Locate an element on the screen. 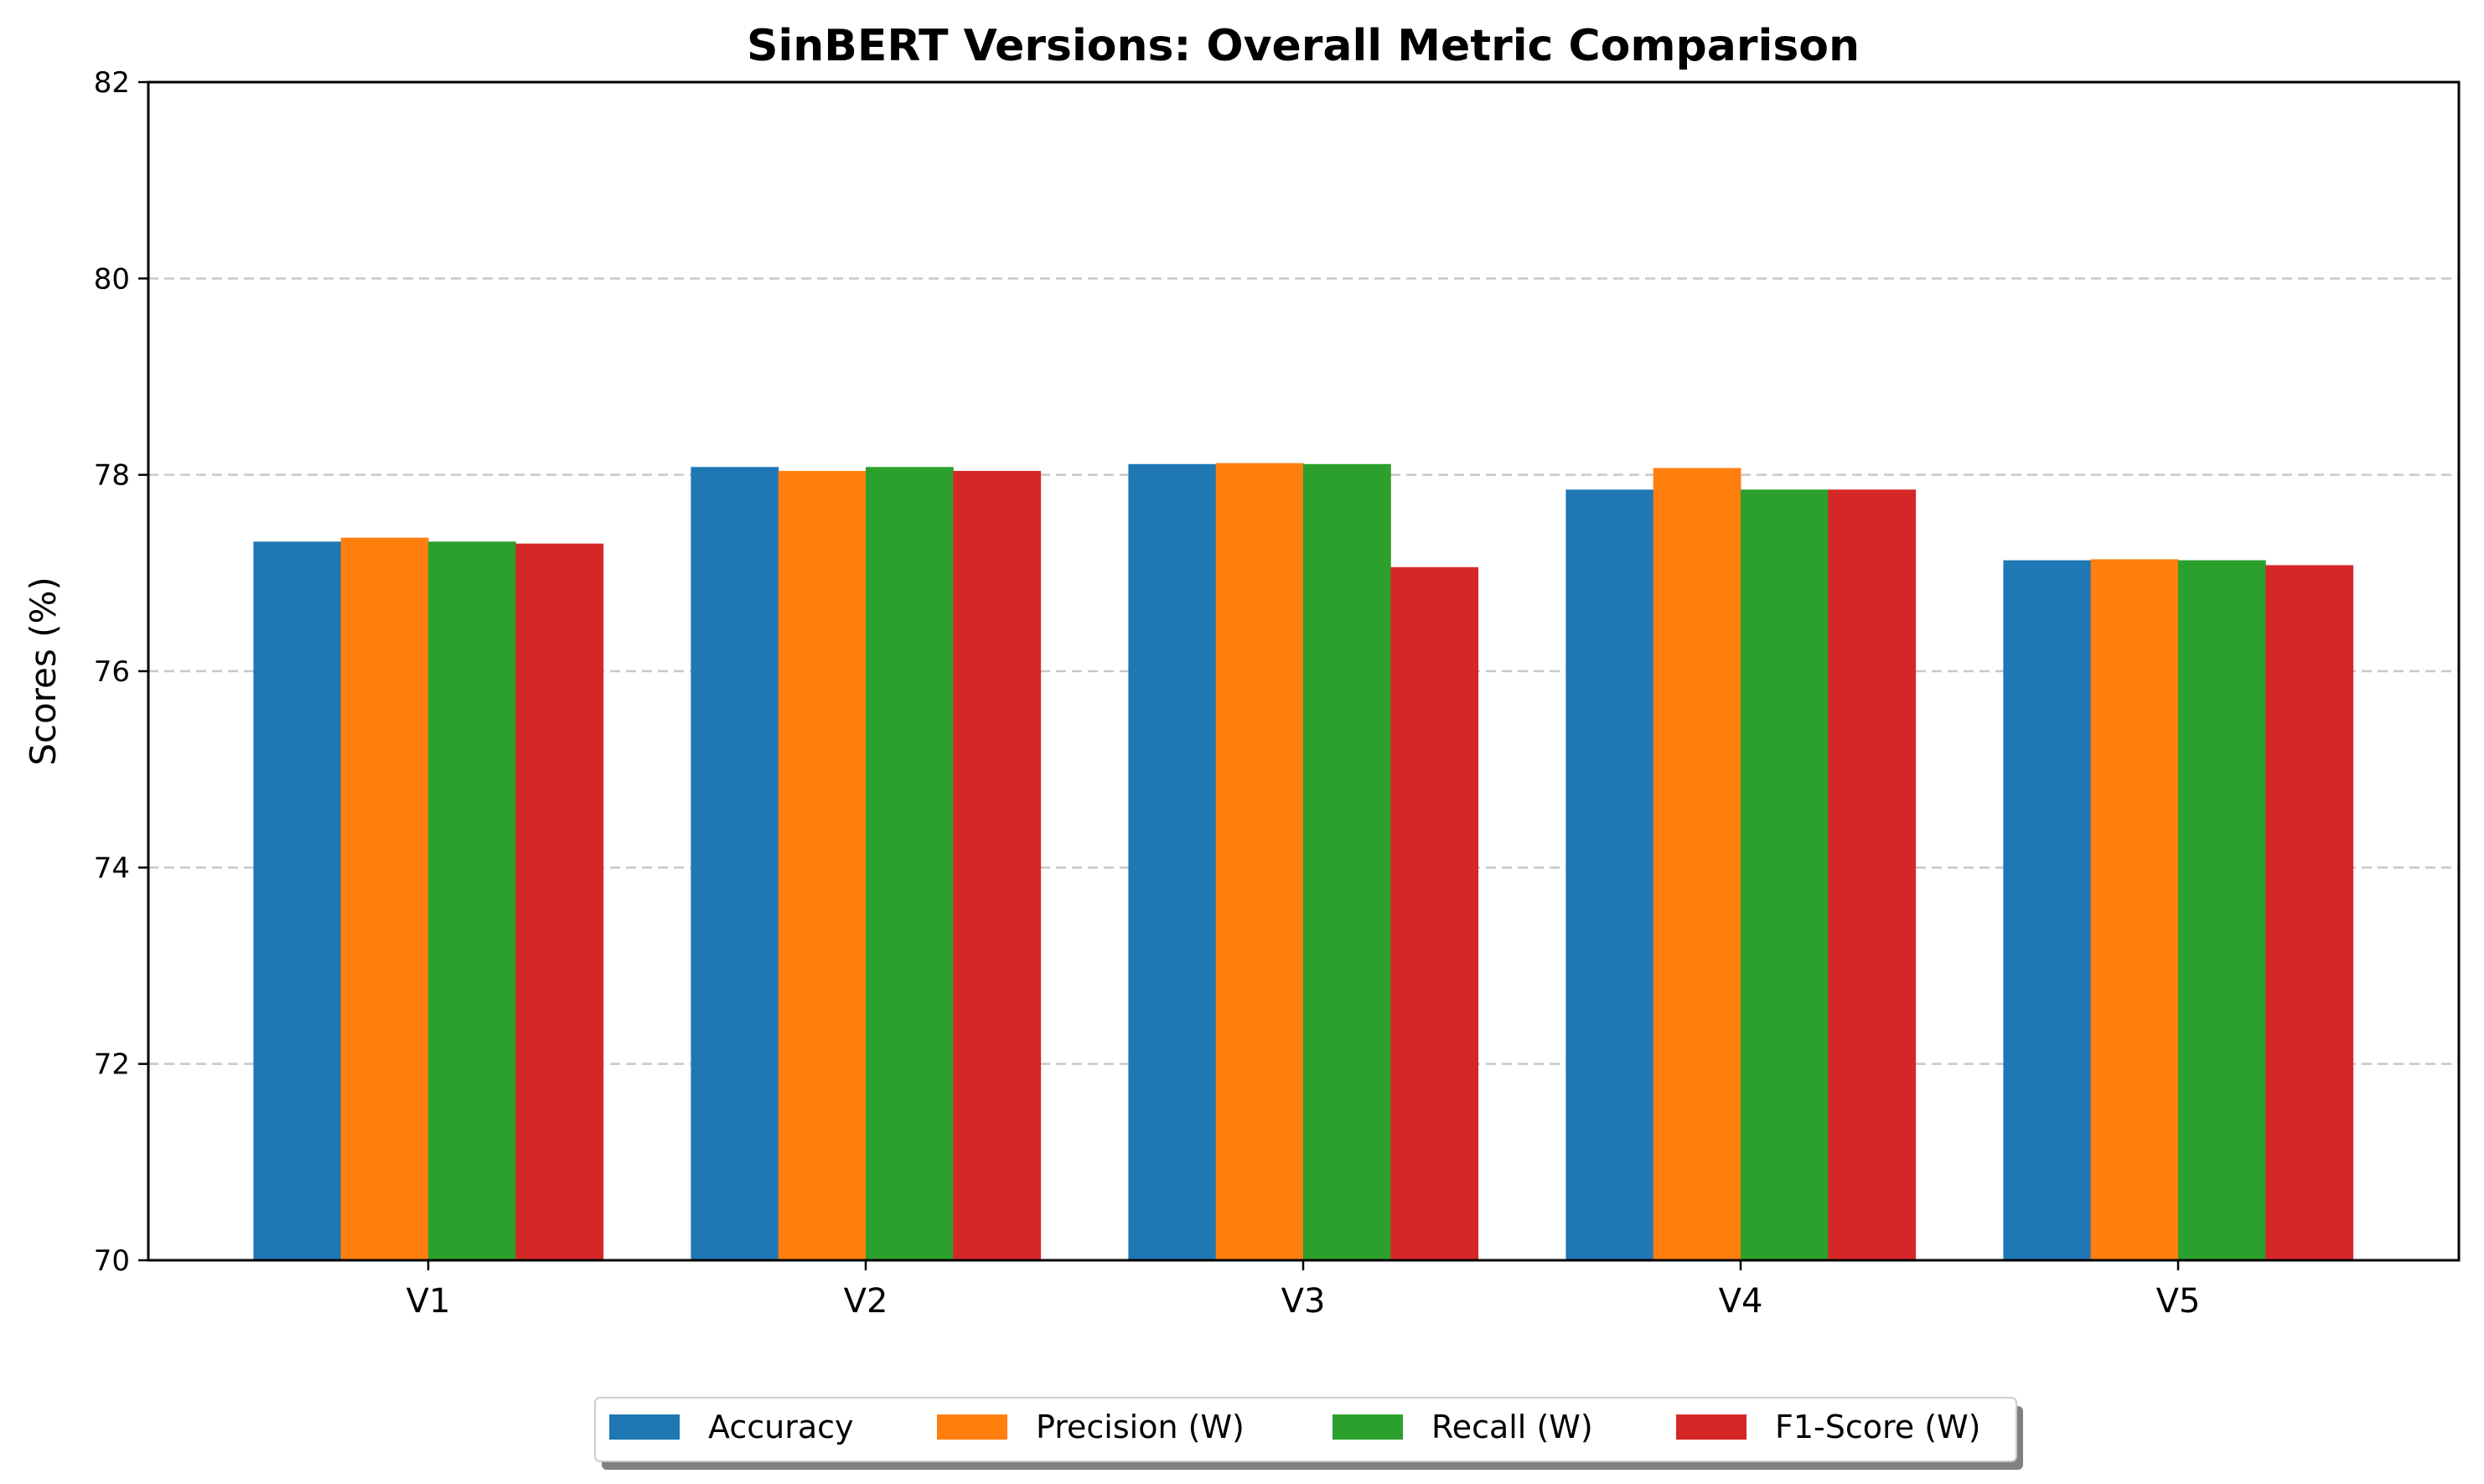 This screenshot has height=1484, width=2484. bar-group-v5 is located at coordinates (2178, 910).